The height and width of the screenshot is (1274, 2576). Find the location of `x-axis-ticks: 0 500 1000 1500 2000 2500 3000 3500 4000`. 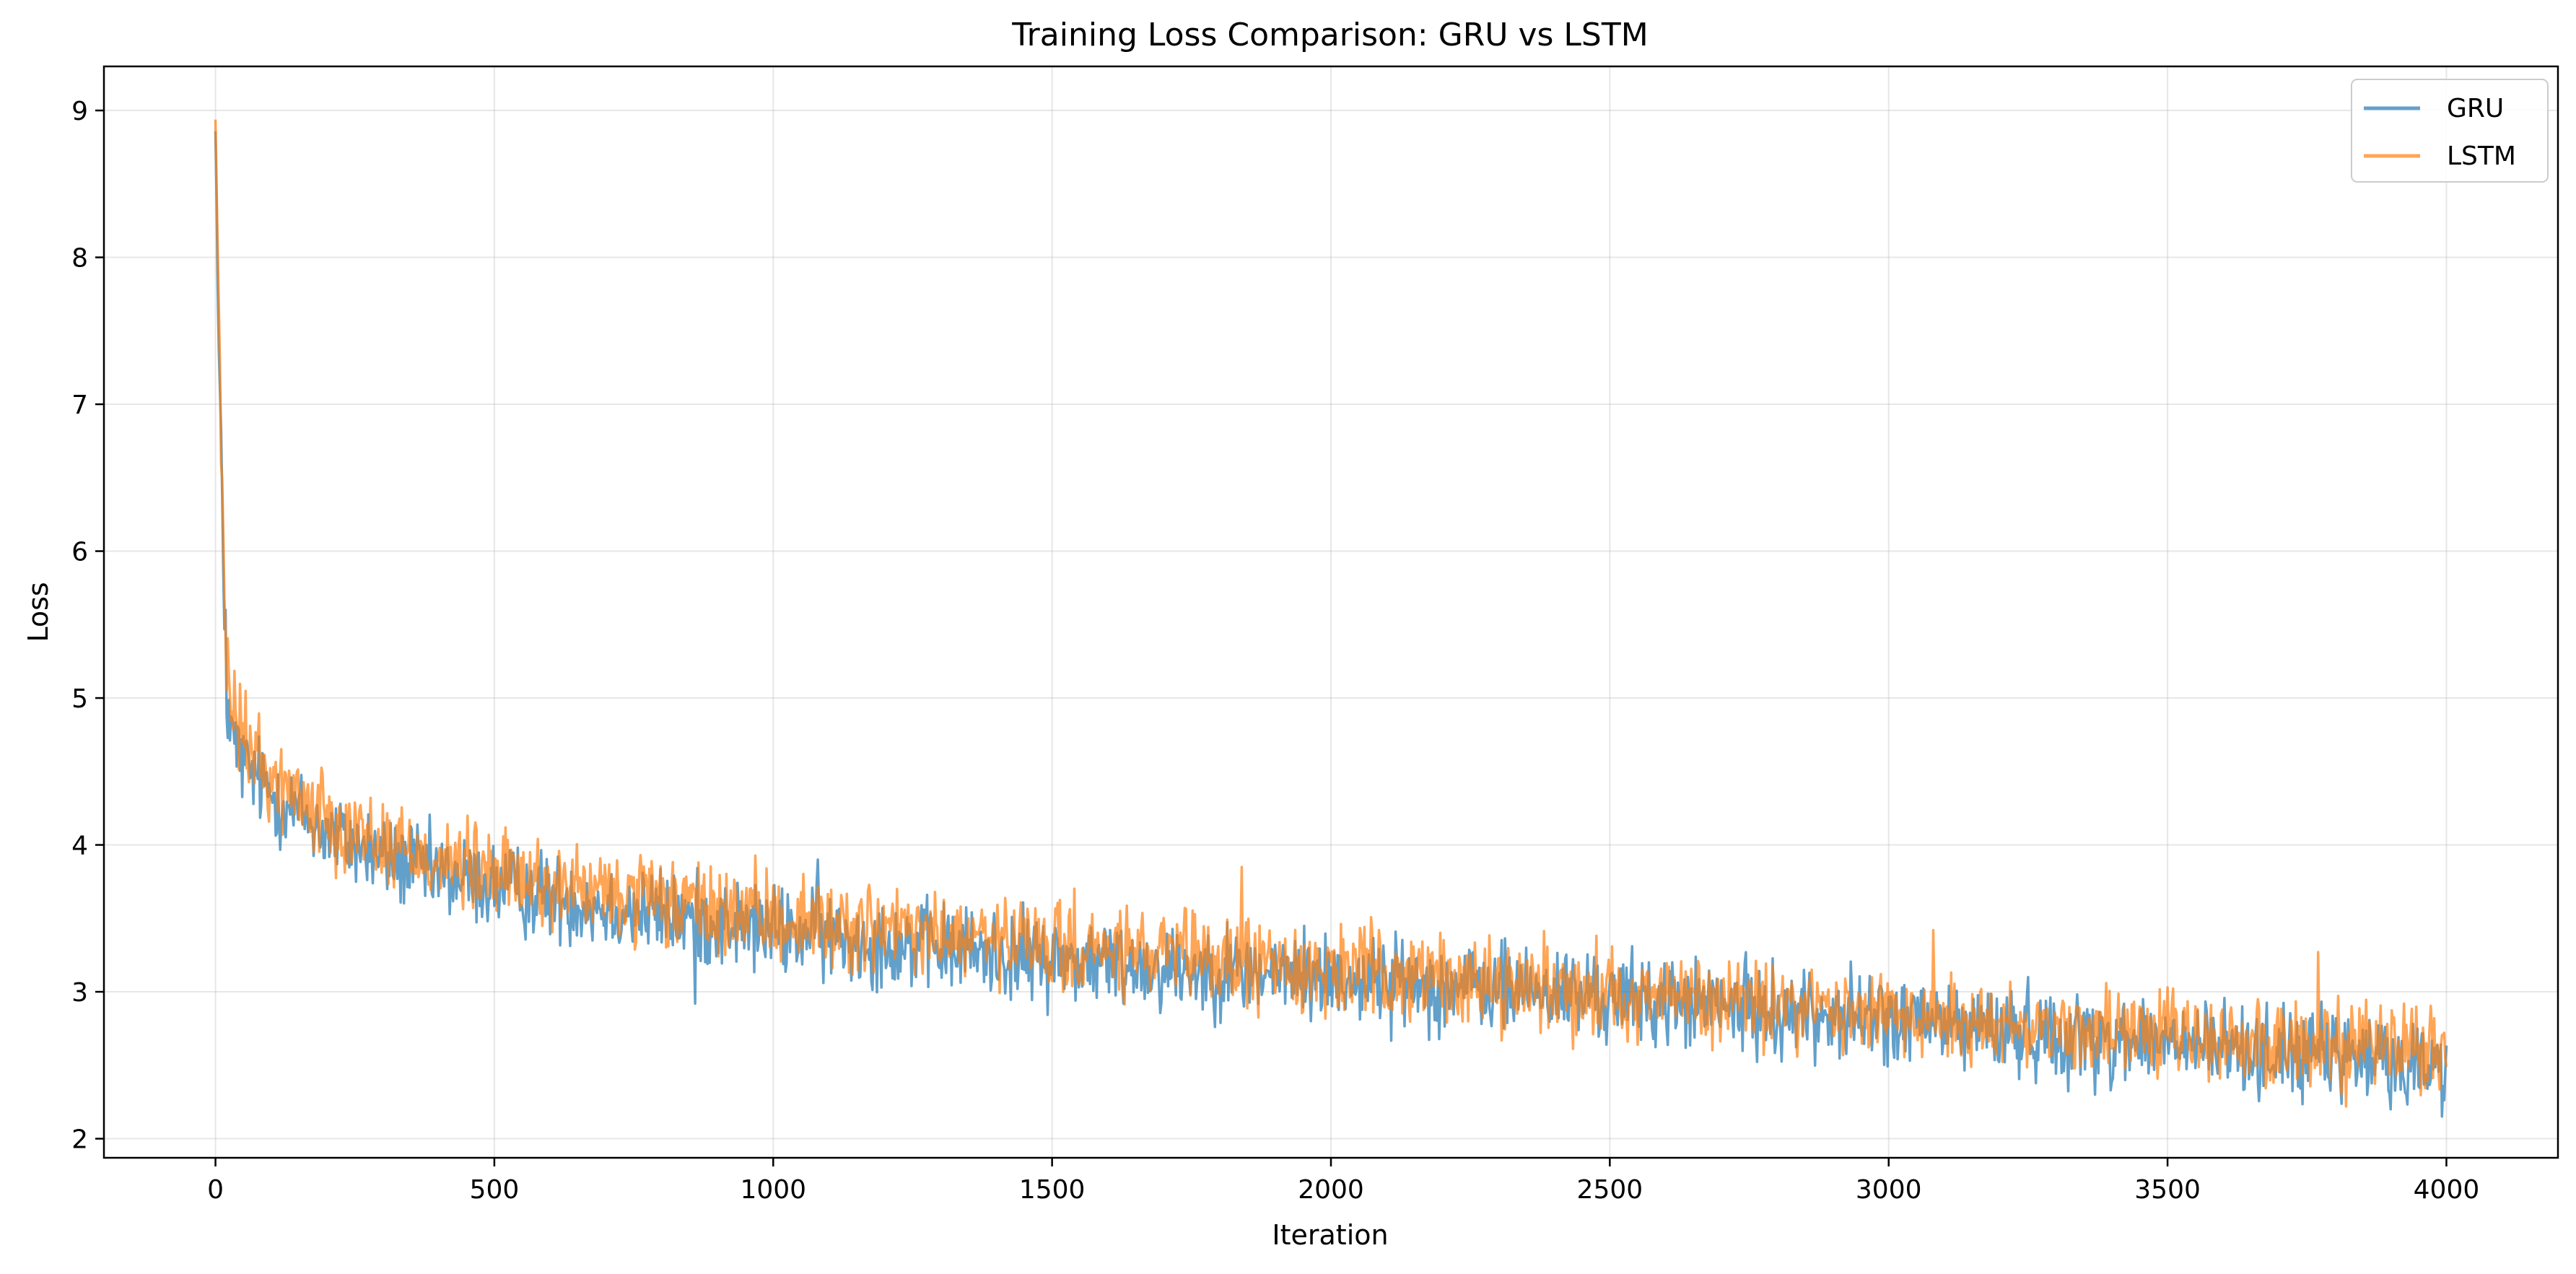

x-axis-ticks: 0 500 1000 1500 2000 2500 3000 3500 4000 is located at coordinates (1343, 1181).